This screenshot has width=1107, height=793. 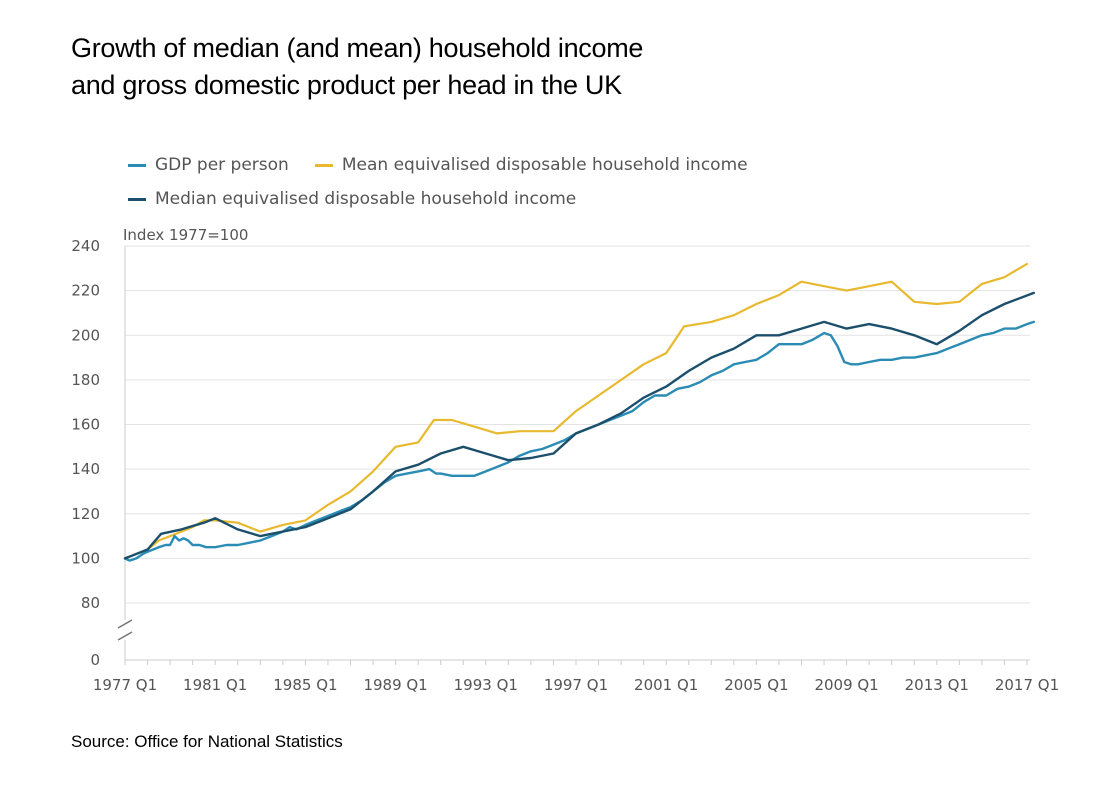 What do you see at coordinates (756, 685) in the screenshot?
I see `x-tick-label-2005: 2005 Q1` at bounding box center [756, 685].